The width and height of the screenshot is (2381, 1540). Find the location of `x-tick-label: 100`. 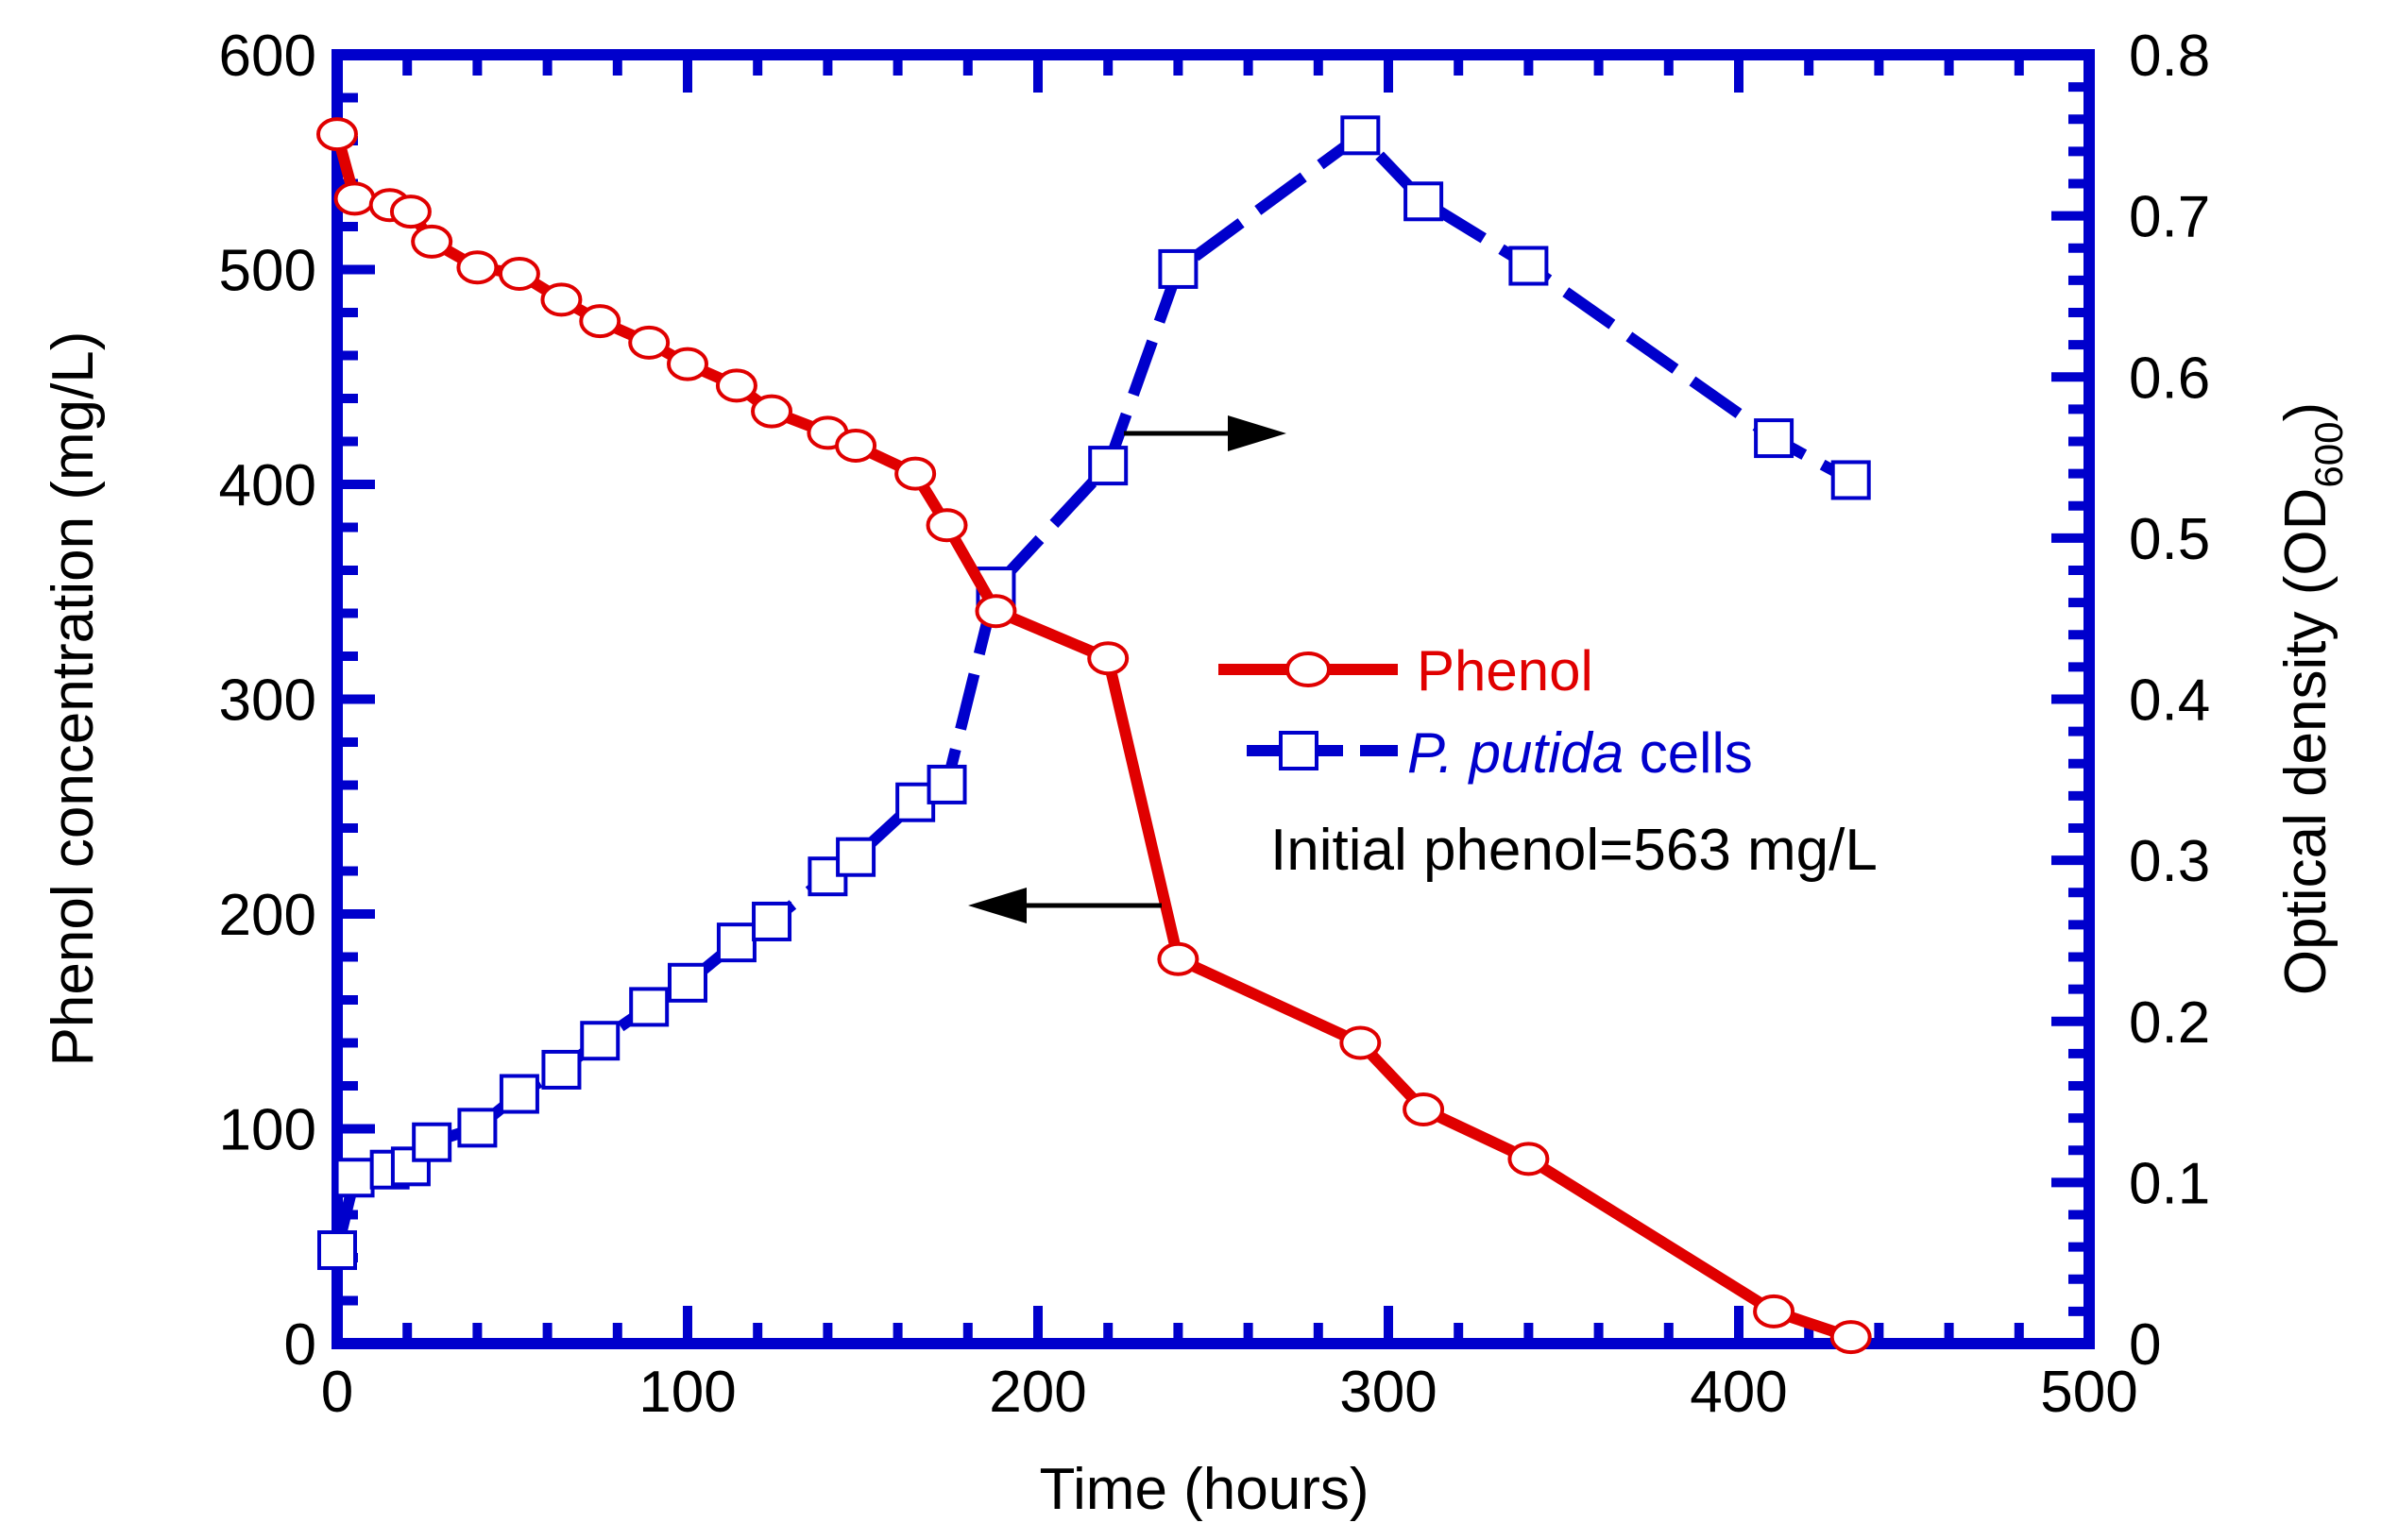

x-tick-label: 100 is located at coordinates (687, 1392).